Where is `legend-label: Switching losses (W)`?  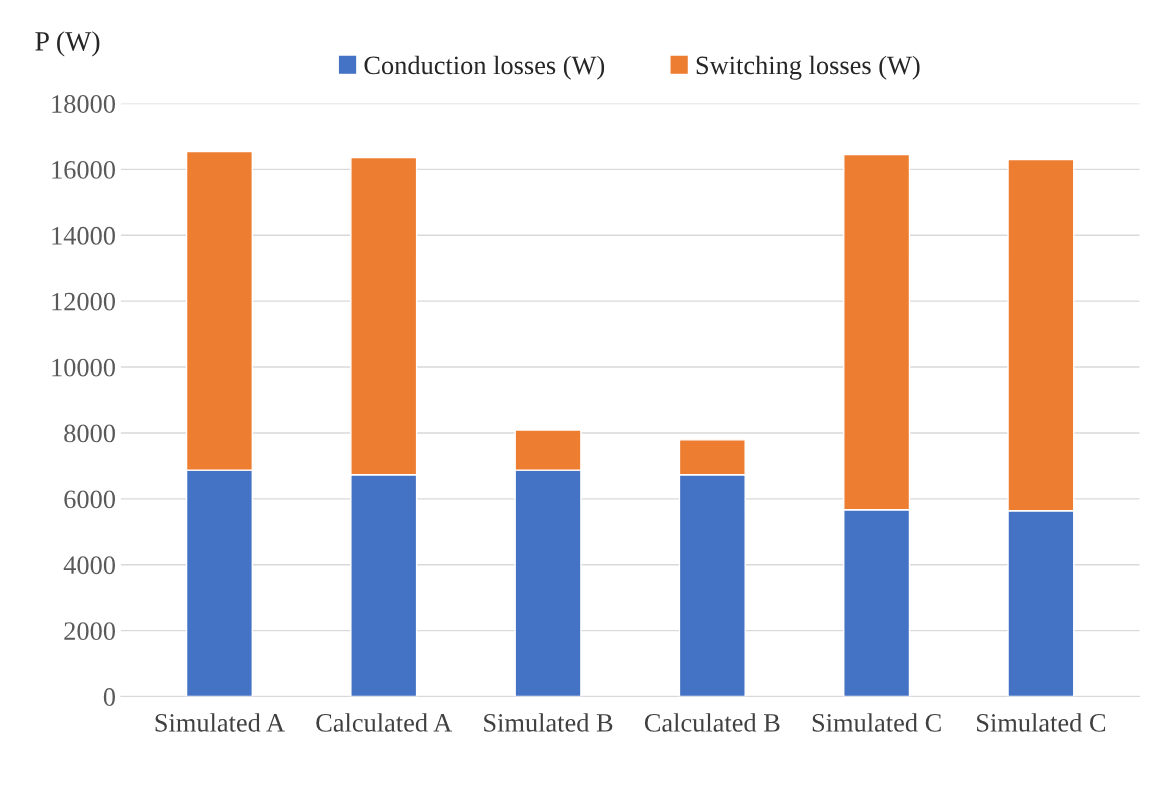 legend-label: Switching losses (W) is located at coordinates (808, 67).